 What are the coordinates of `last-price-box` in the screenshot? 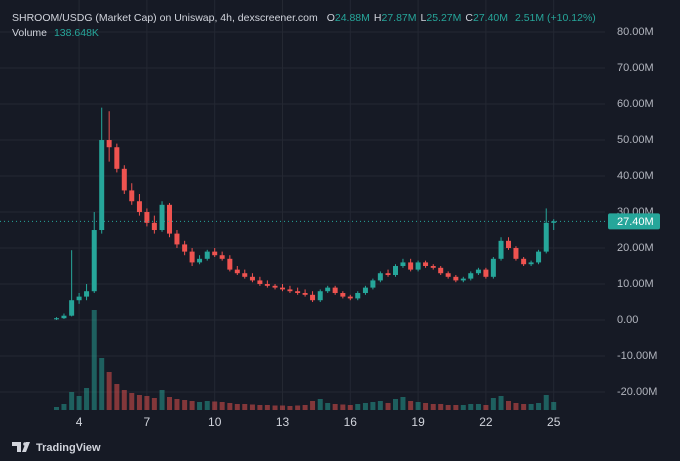 It's located at (634, 221).